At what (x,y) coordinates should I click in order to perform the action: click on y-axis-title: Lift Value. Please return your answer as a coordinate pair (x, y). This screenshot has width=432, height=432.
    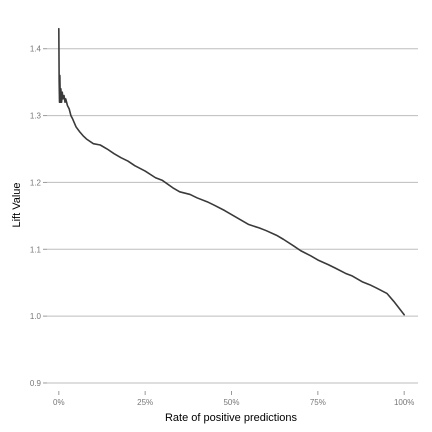
    Looking at the image, I should click on (17, 204).